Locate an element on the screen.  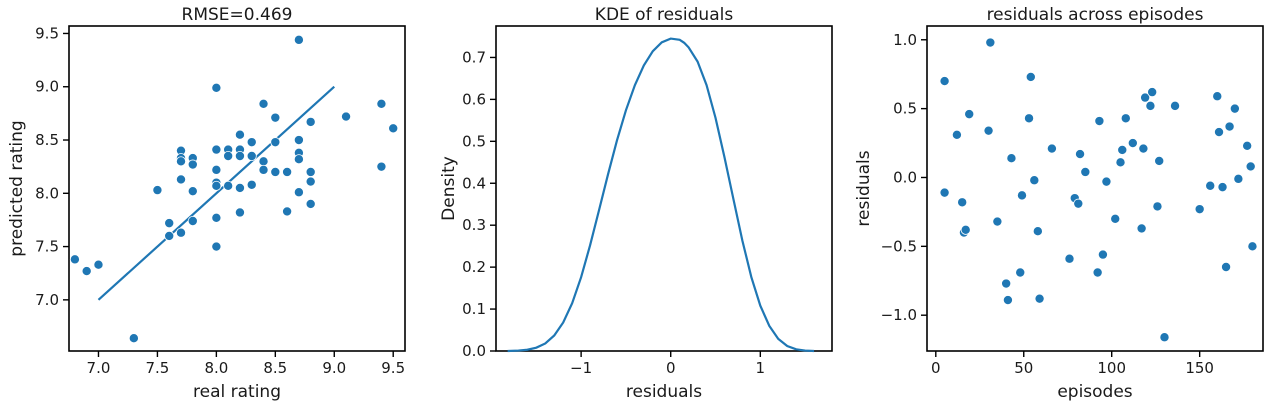
y-tick-label: 9.5 is located at coordinates (47, 33).